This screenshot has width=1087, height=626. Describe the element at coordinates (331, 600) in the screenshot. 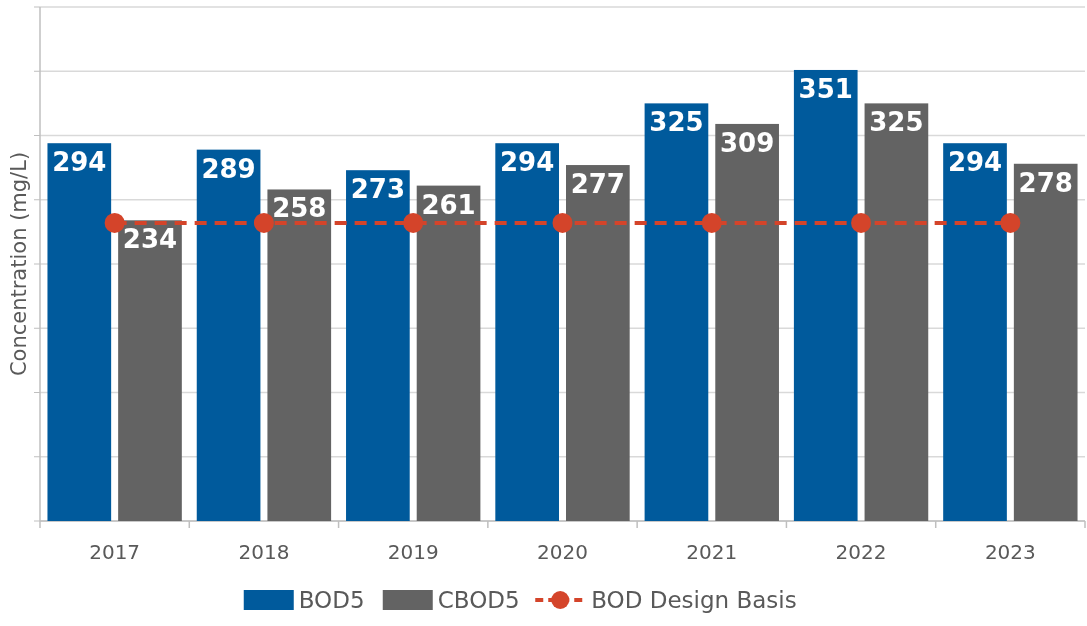

I see `legend-label: BOD5` at that location.